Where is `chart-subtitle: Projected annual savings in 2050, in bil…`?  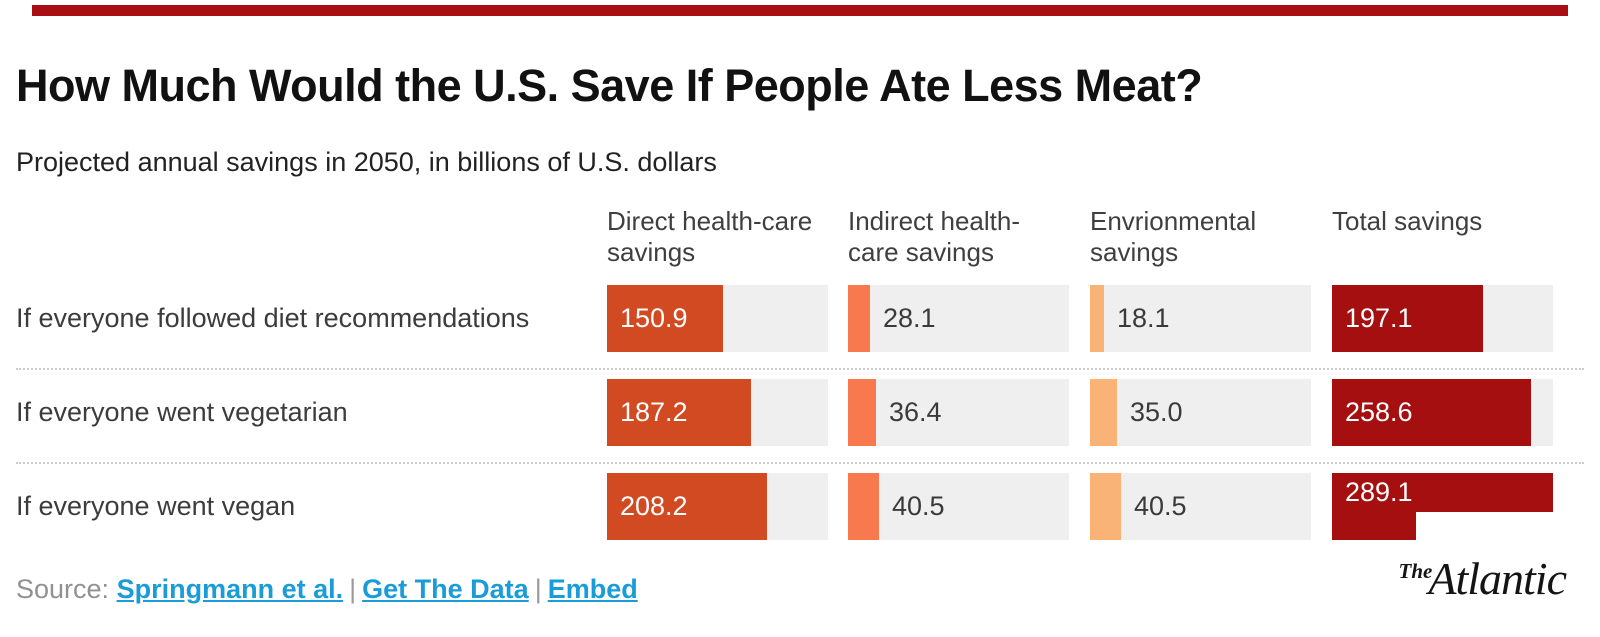 chart-subtitle: Projected annual savings in 2050, in bil… is located at coordinates (366, 162).